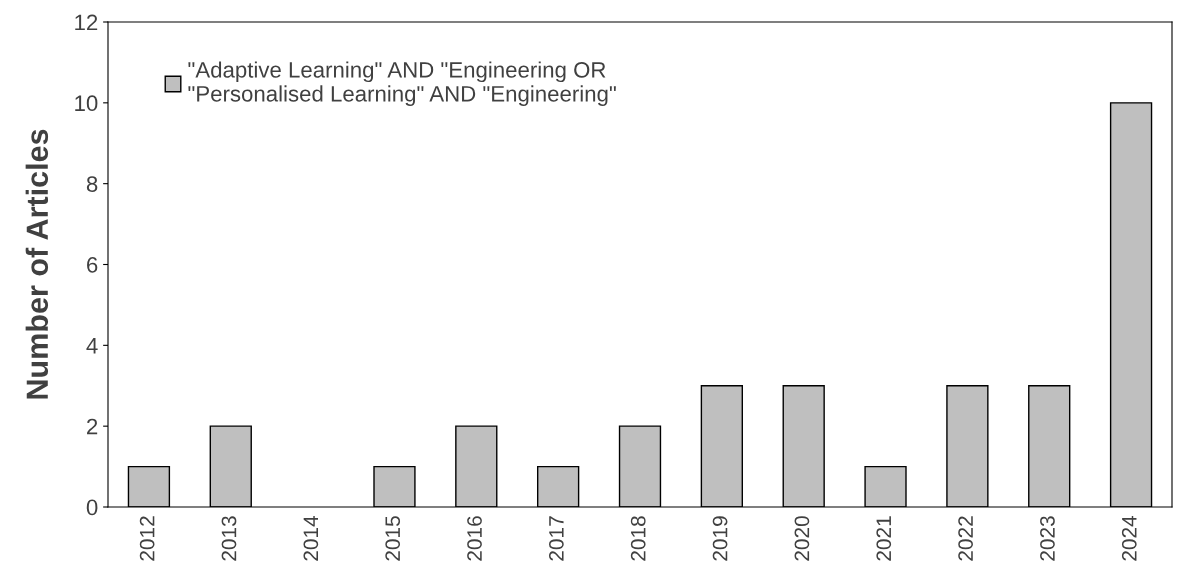 The width and height of the screenshot is (1179, 582). Describe the element at coordinates (147, 538) in the screenshot. I see `x-tick-label: 2012` at that location.